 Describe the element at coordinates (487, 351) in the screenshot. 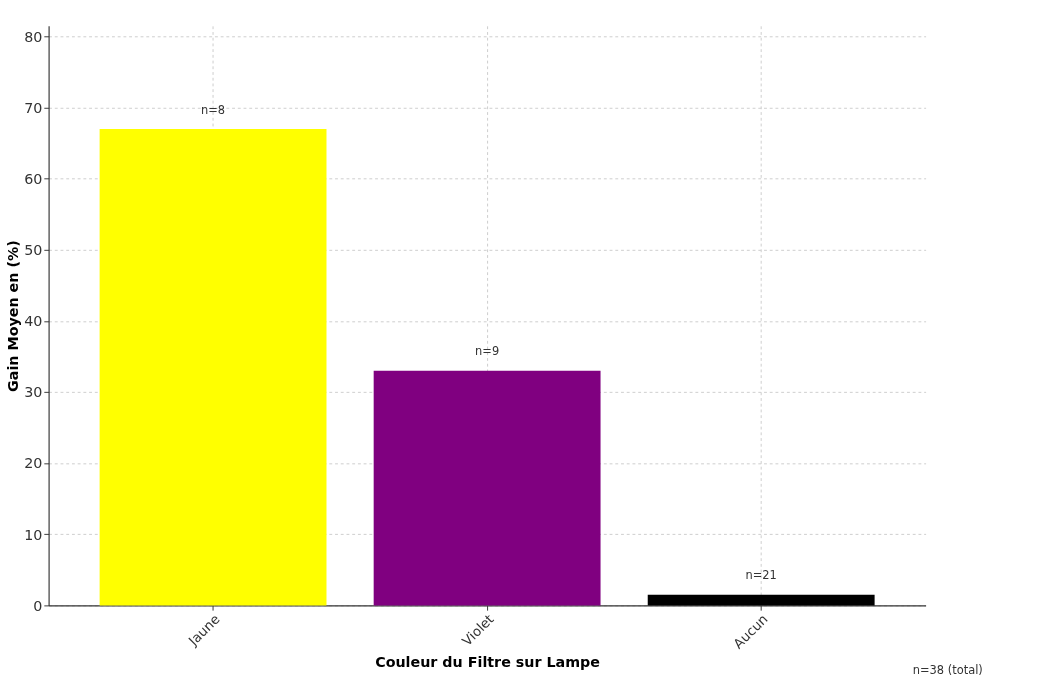

I see `annotation: n=9` at that location.